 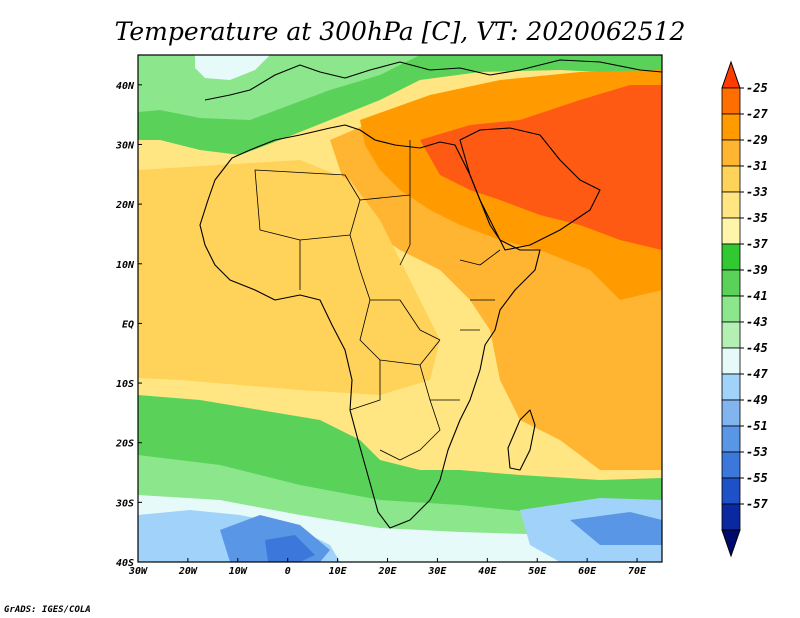 I want to click on lat-tick-label: EQ, so click(x=128, y=324).